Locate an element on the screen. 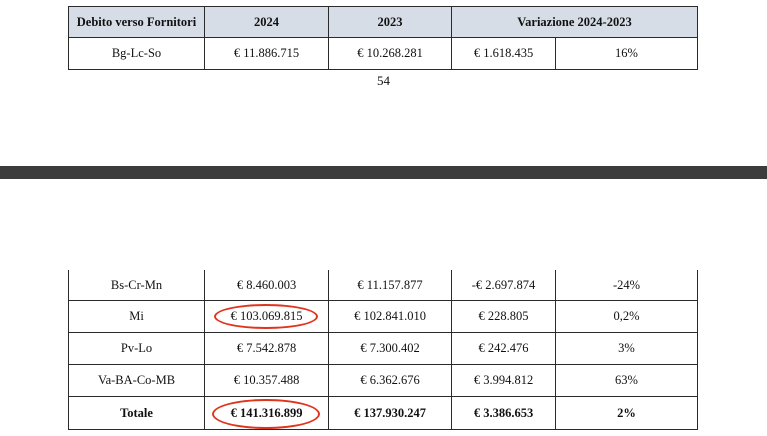 The image size is (767, 436). header-debito-fornitori: Debito verso Fornitori is located at coordinates (136, 22).